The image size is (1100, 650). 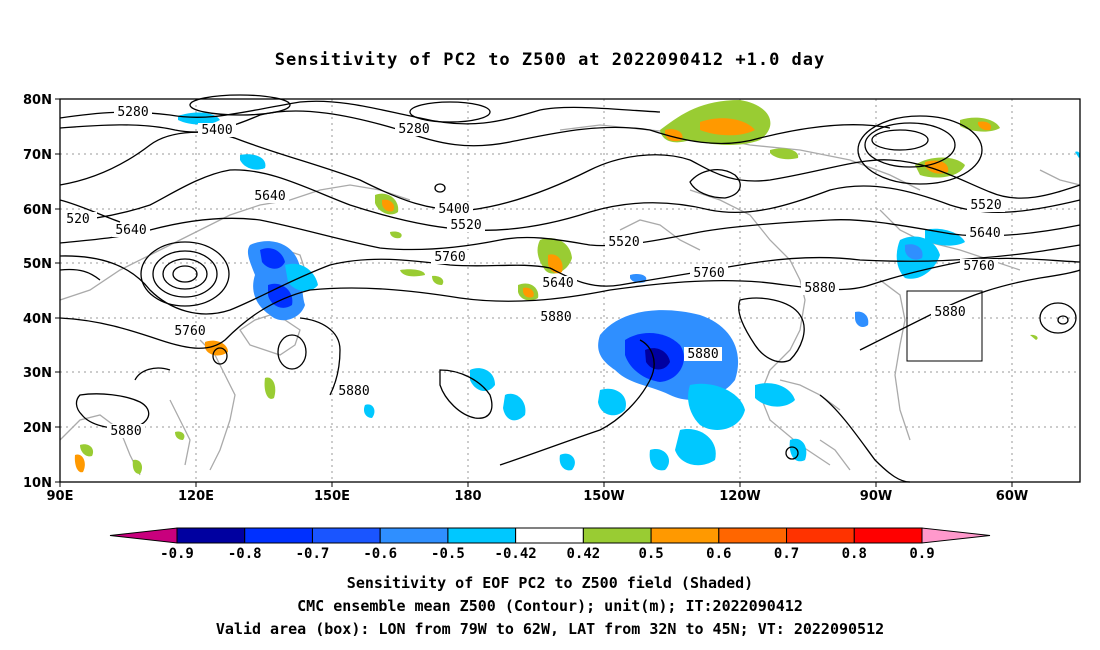 I want to click on lon-tick-label: 120W, so click(x=739, y=496).